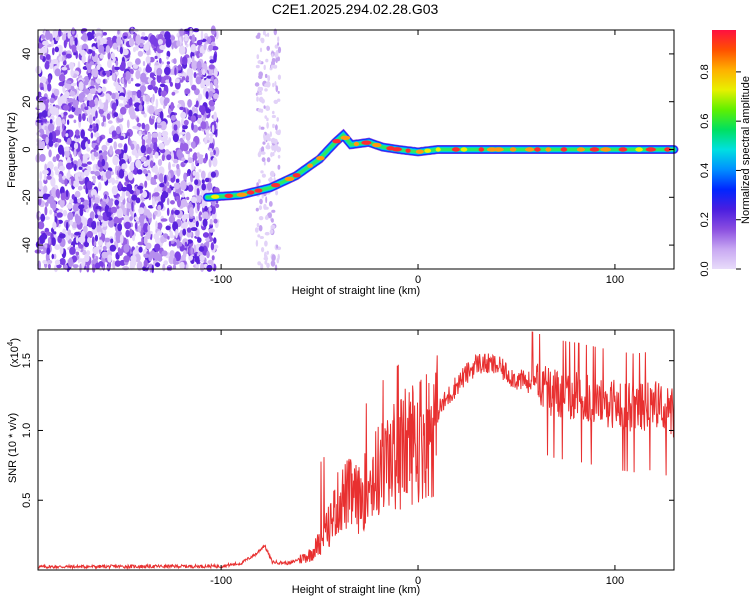  What do you see at coordinates (221, 280) in the screenshot?
I see `x-tick-label: -100` at bounding box center [221, 280].